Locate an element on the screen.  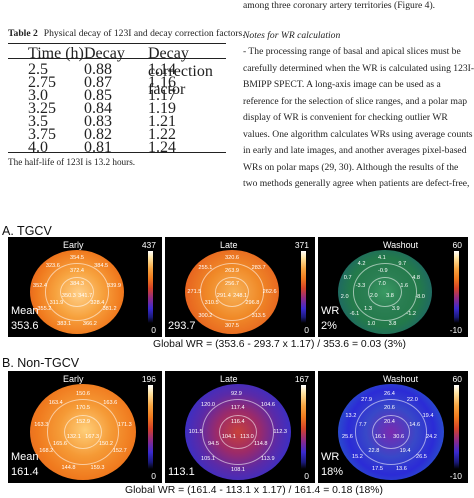
polar-segment-value: 3.8 is located at coordinates (392, 324).